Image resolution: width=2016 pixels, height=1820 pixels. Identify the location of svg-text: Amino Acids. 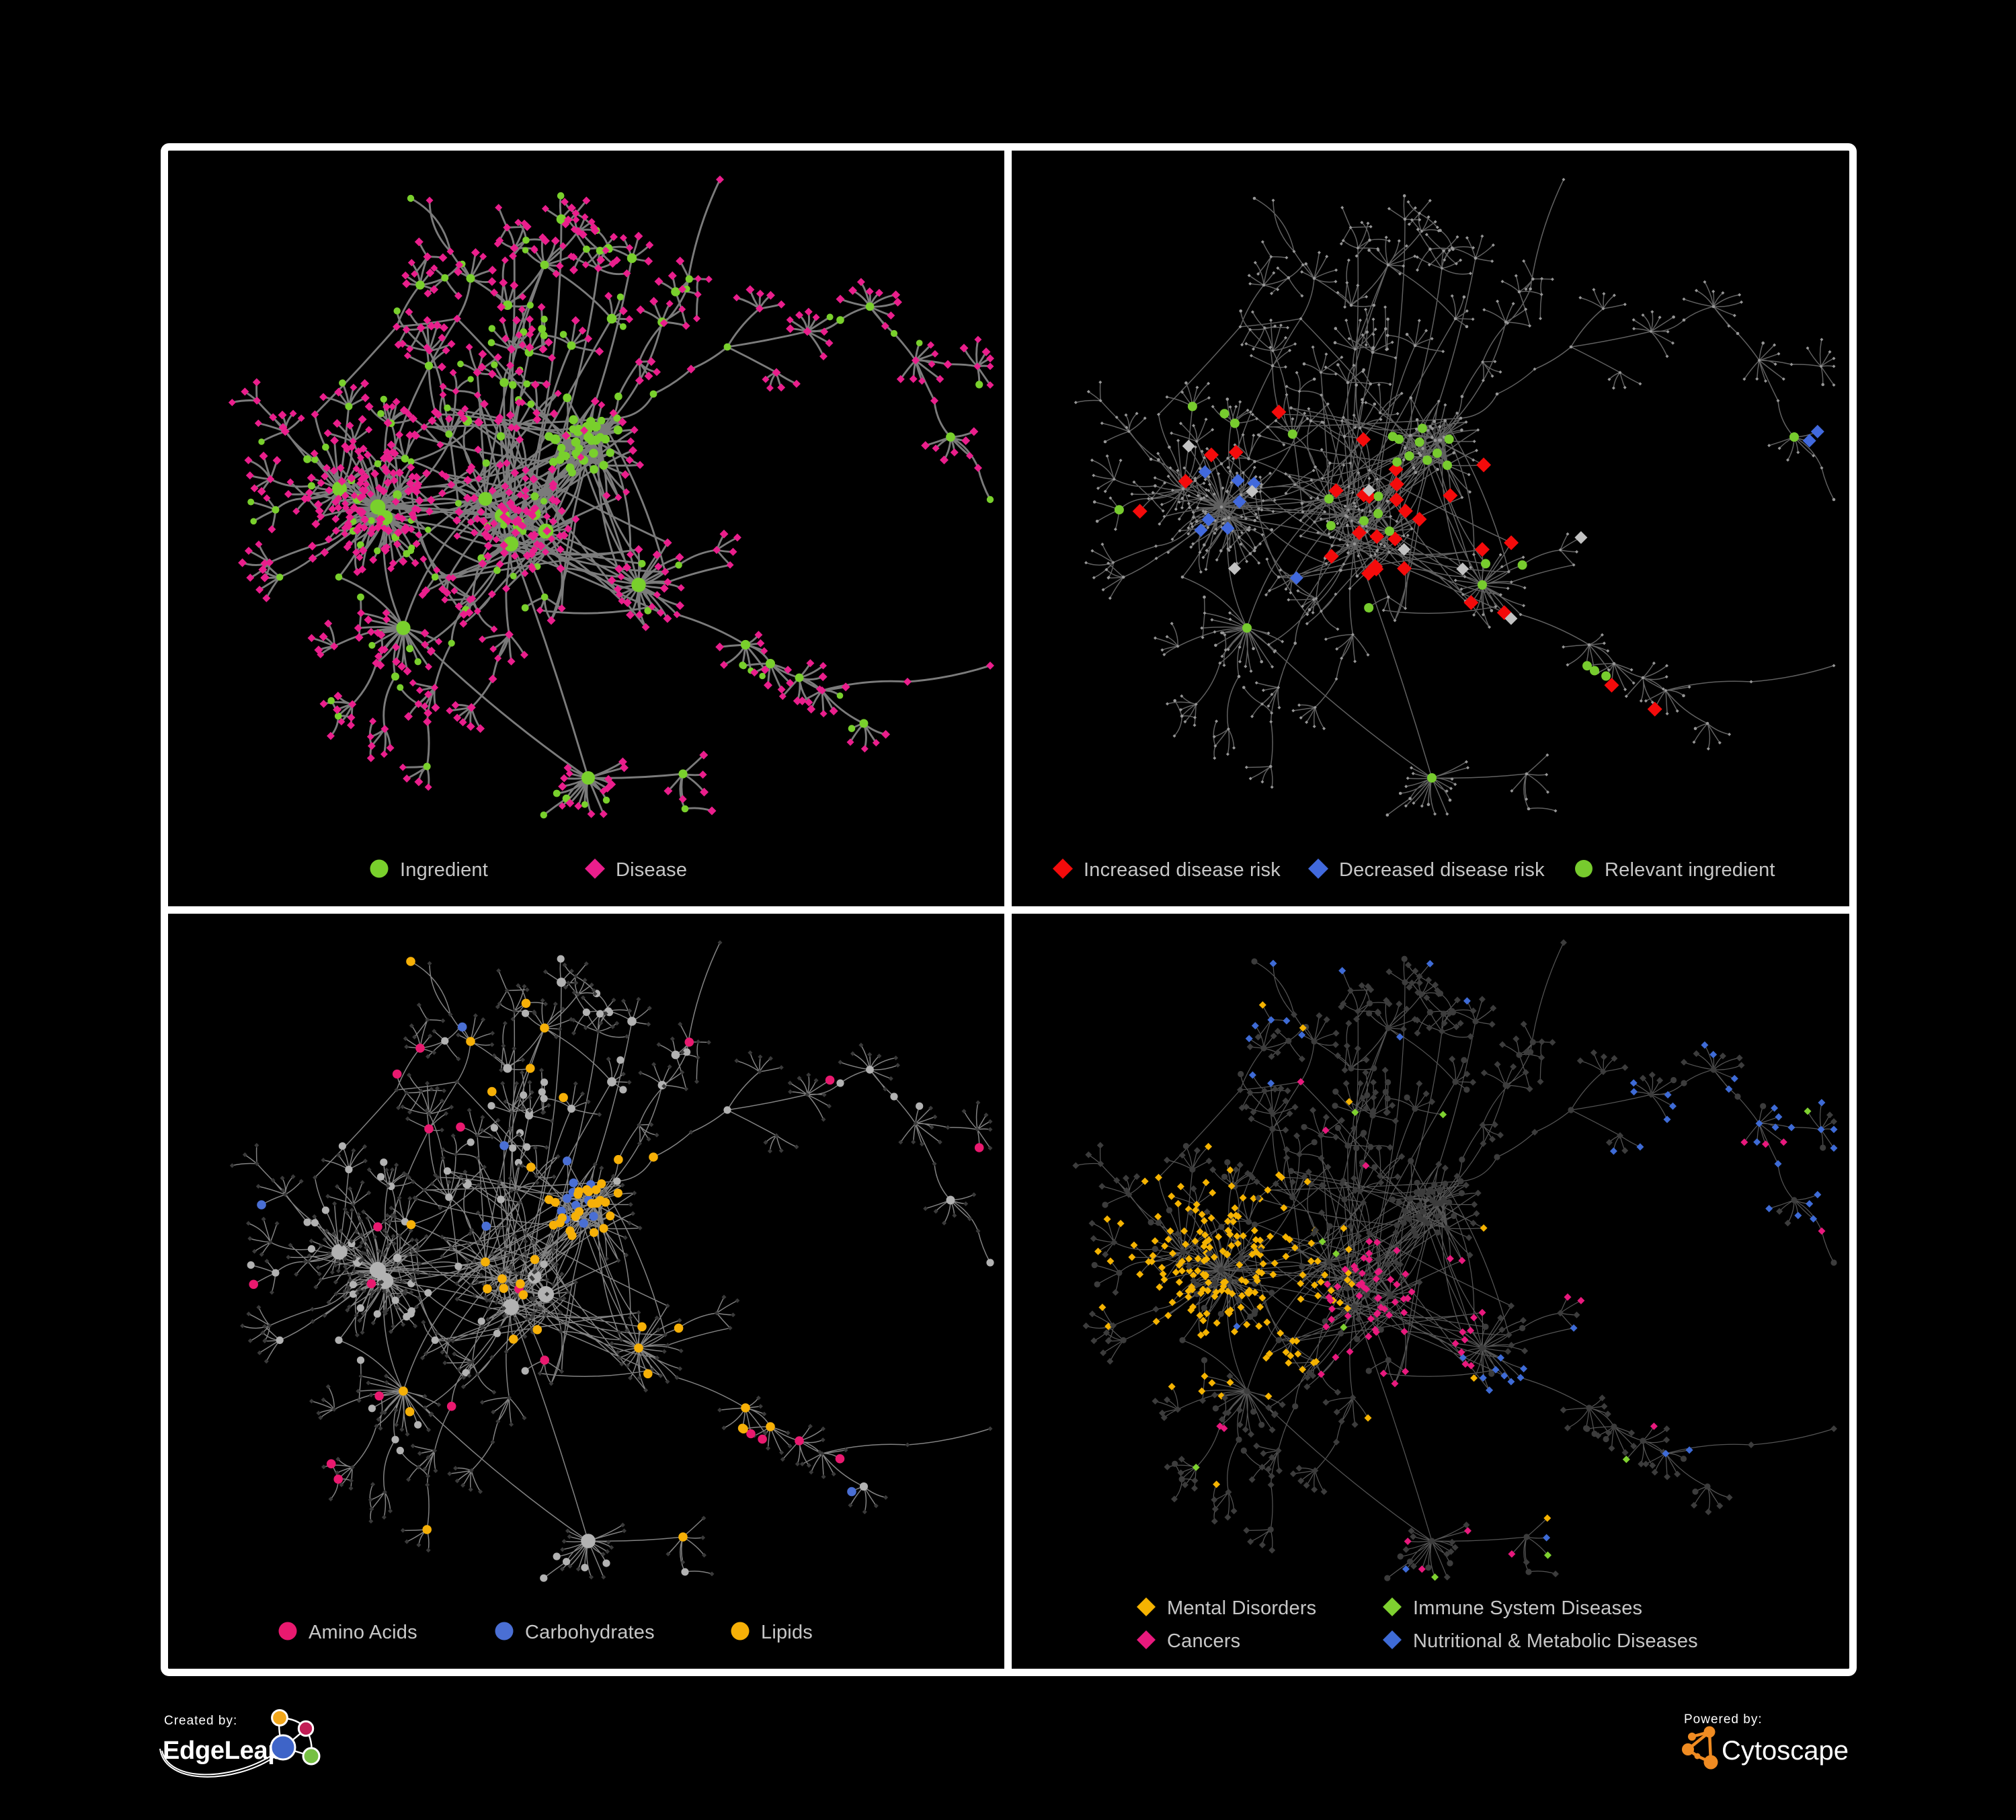
(363, 1632).